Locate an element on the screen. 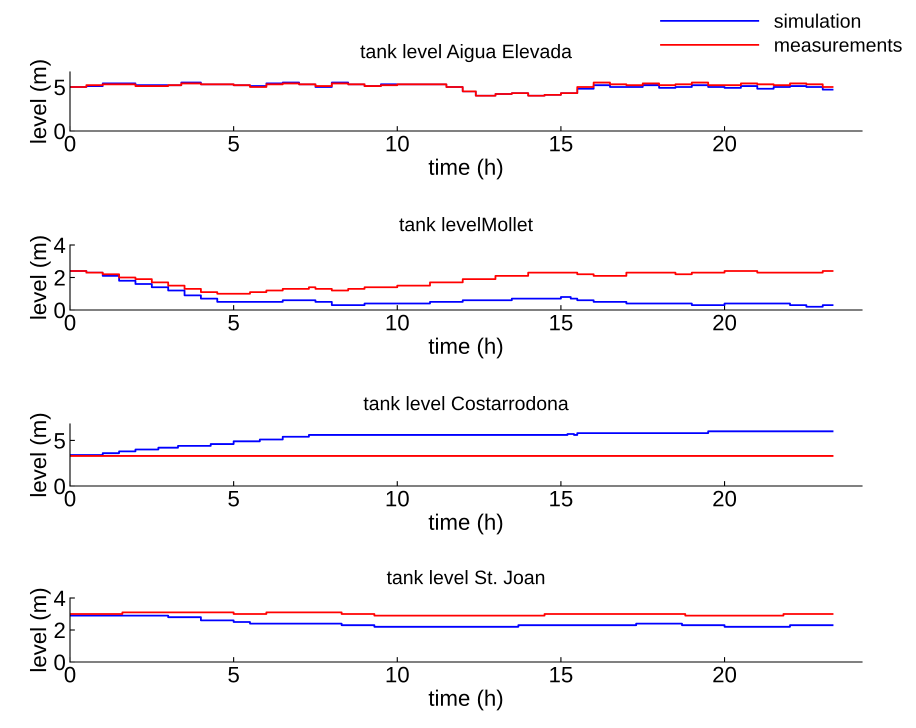  legend-label: measurements is located at coordinates (838, 45).